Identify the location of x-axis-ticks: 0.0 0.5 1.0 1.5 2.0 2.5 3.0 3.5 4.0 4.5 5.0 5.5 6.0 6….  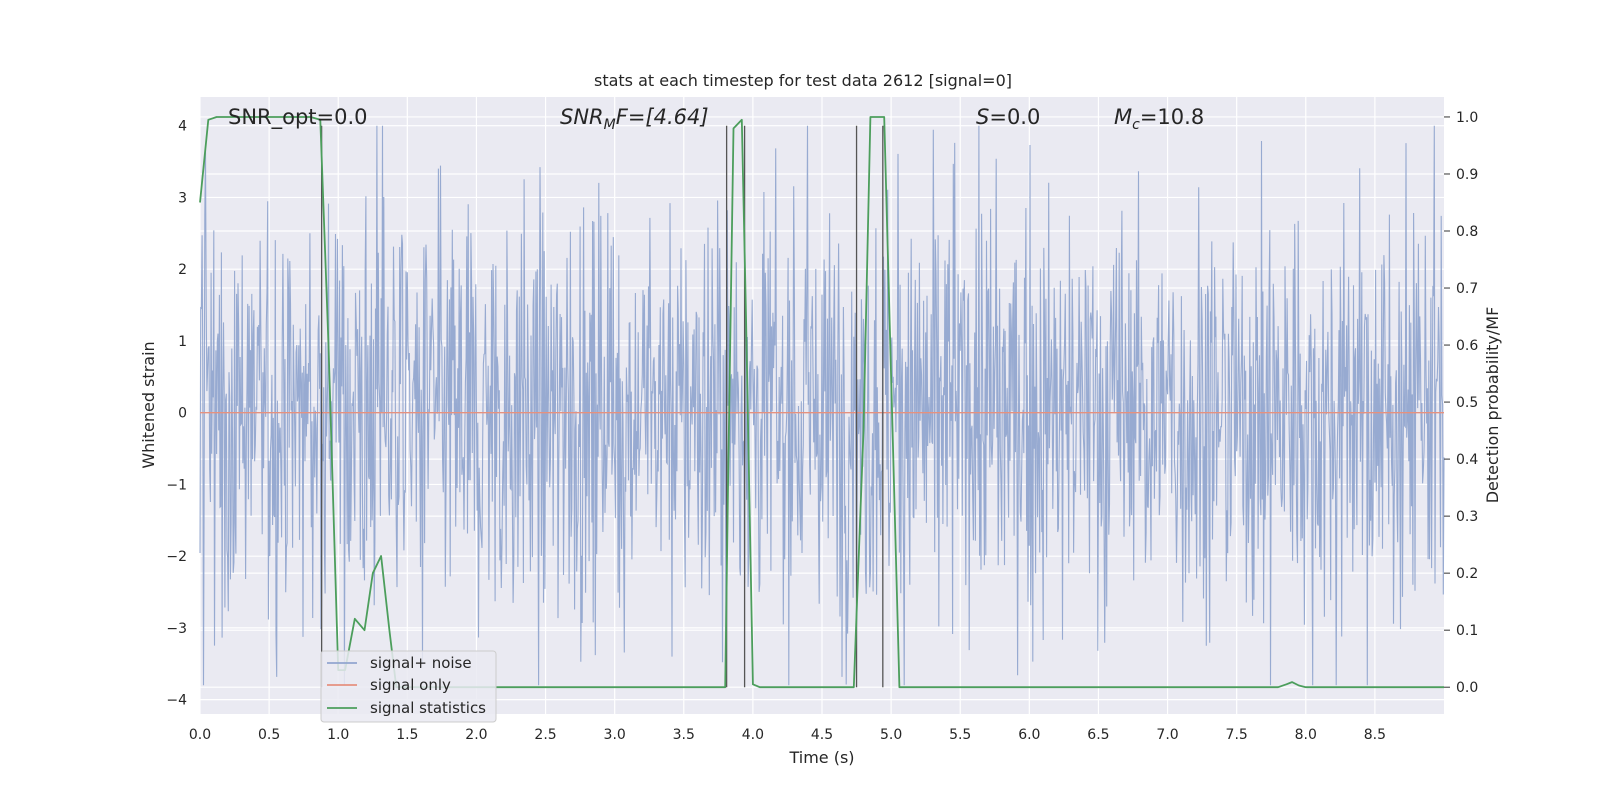
(787, 735).